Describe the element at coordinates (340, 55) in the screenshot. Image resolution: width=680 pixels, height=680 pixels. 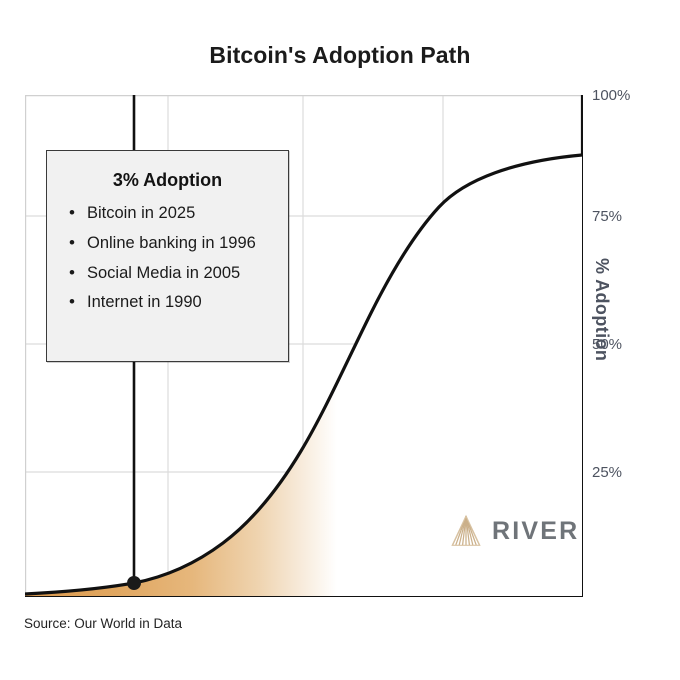
I see `page-title: Bitcoin's Adoption Path` at that location.